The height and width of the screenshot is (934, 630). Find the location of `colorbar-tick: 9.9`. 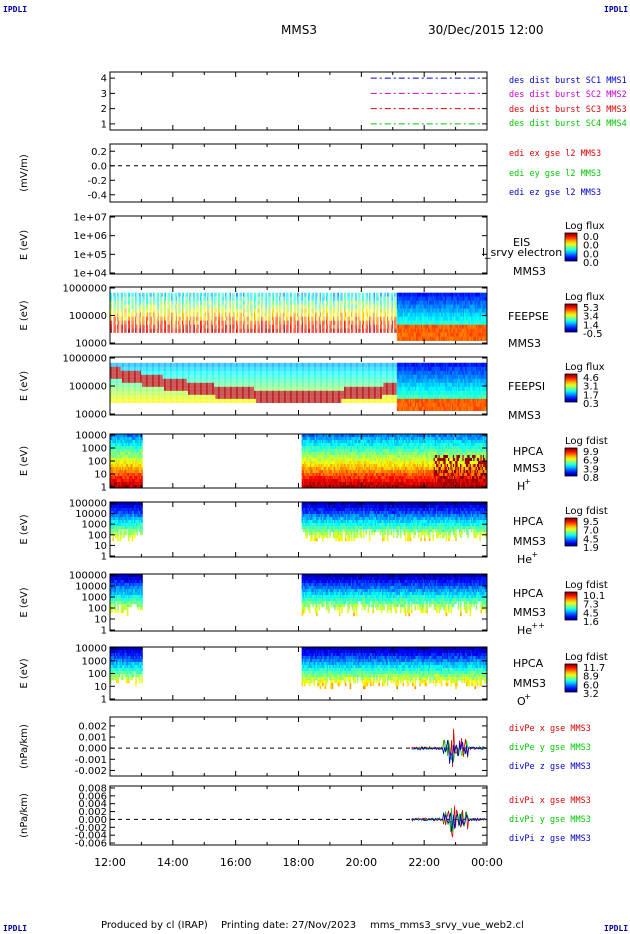

colorbar-tick: 9.9 is located at coordinates (591, 452).